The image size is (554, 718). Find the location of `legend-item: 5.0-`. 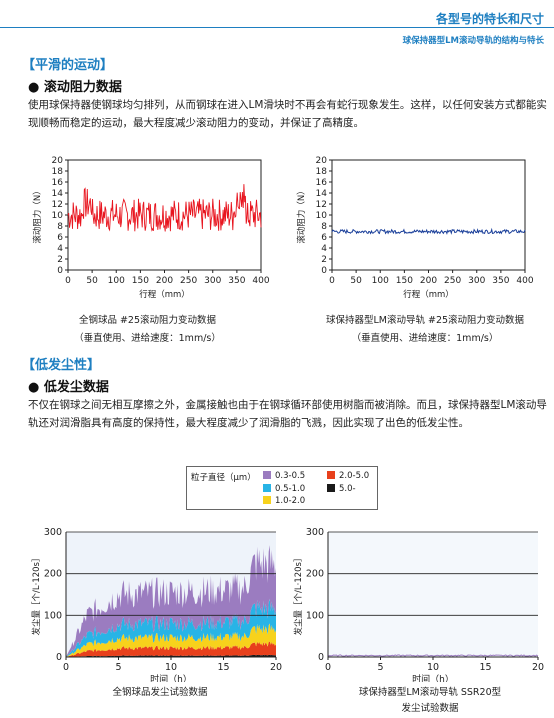

legend-item: 5.0- is located at coordinates (341, 489).